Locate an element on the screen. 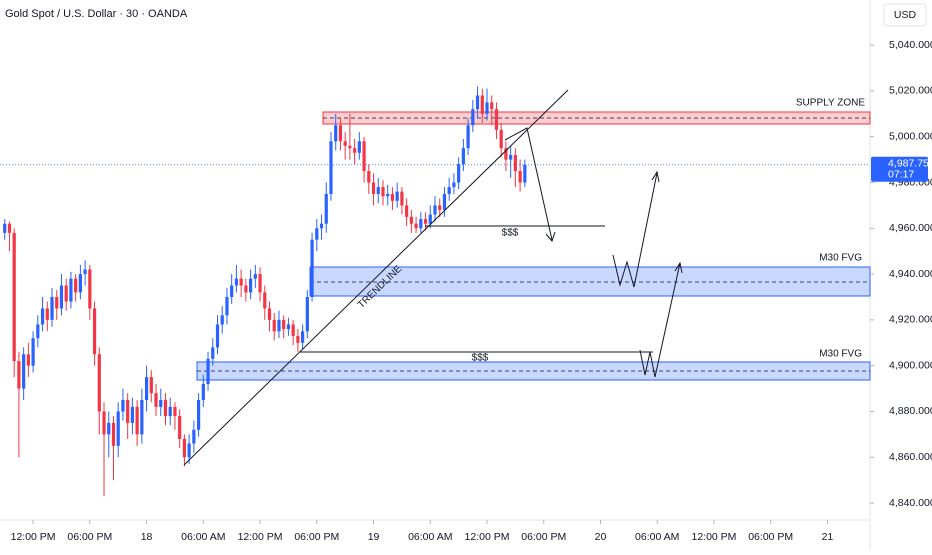 Image resolution: width=932 pixels, height=555 pixels. last-price-label: 4,987.750 is located at coordinates (910, 164).